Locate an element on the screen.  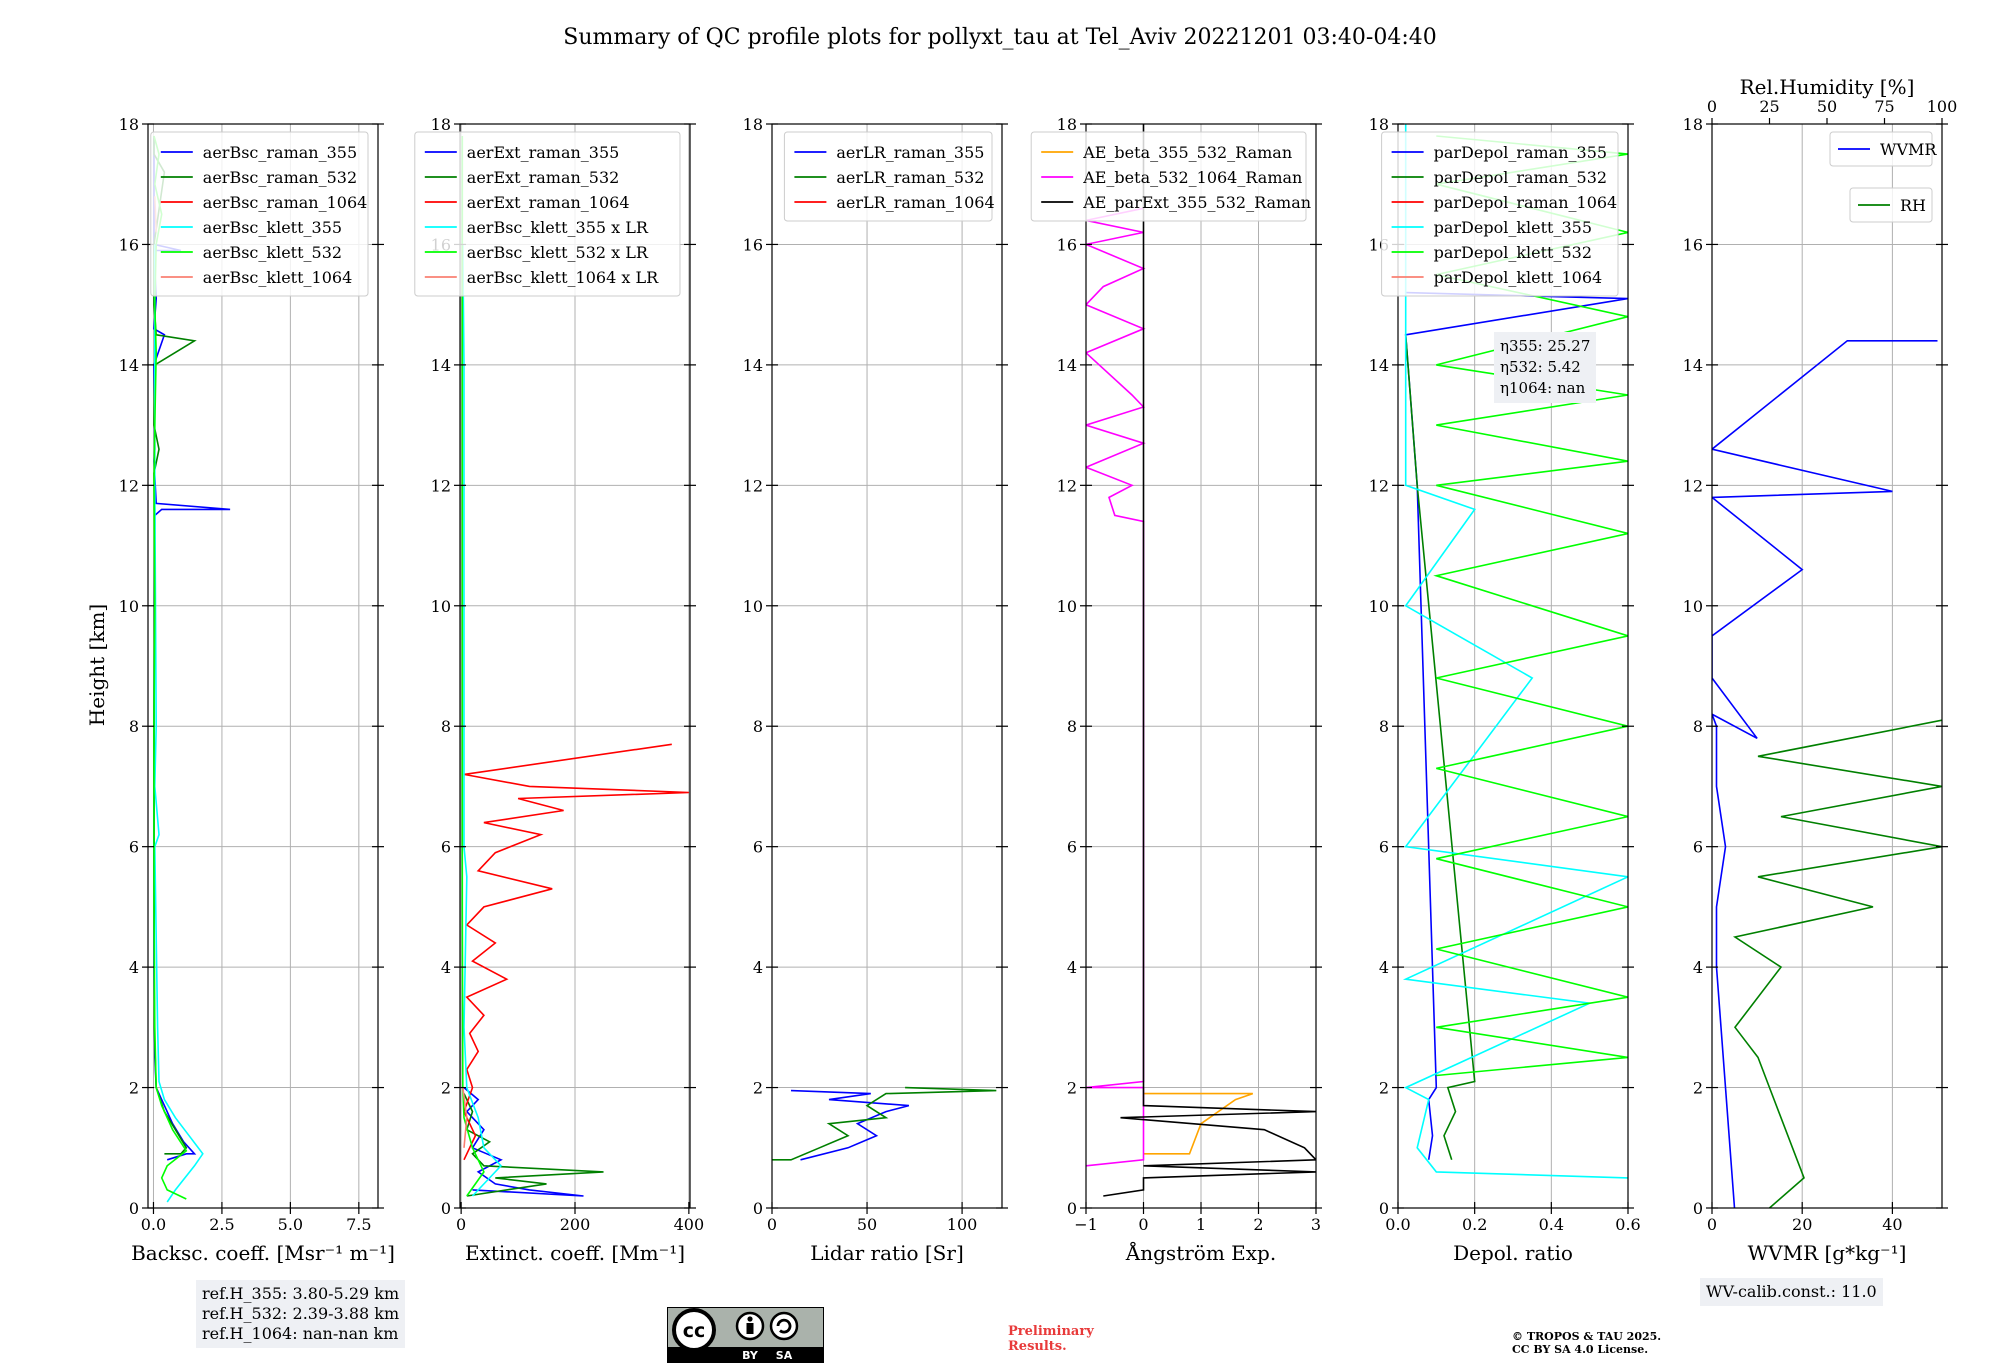
sa-logo-text: SA is located at coordinates (784, 1355).